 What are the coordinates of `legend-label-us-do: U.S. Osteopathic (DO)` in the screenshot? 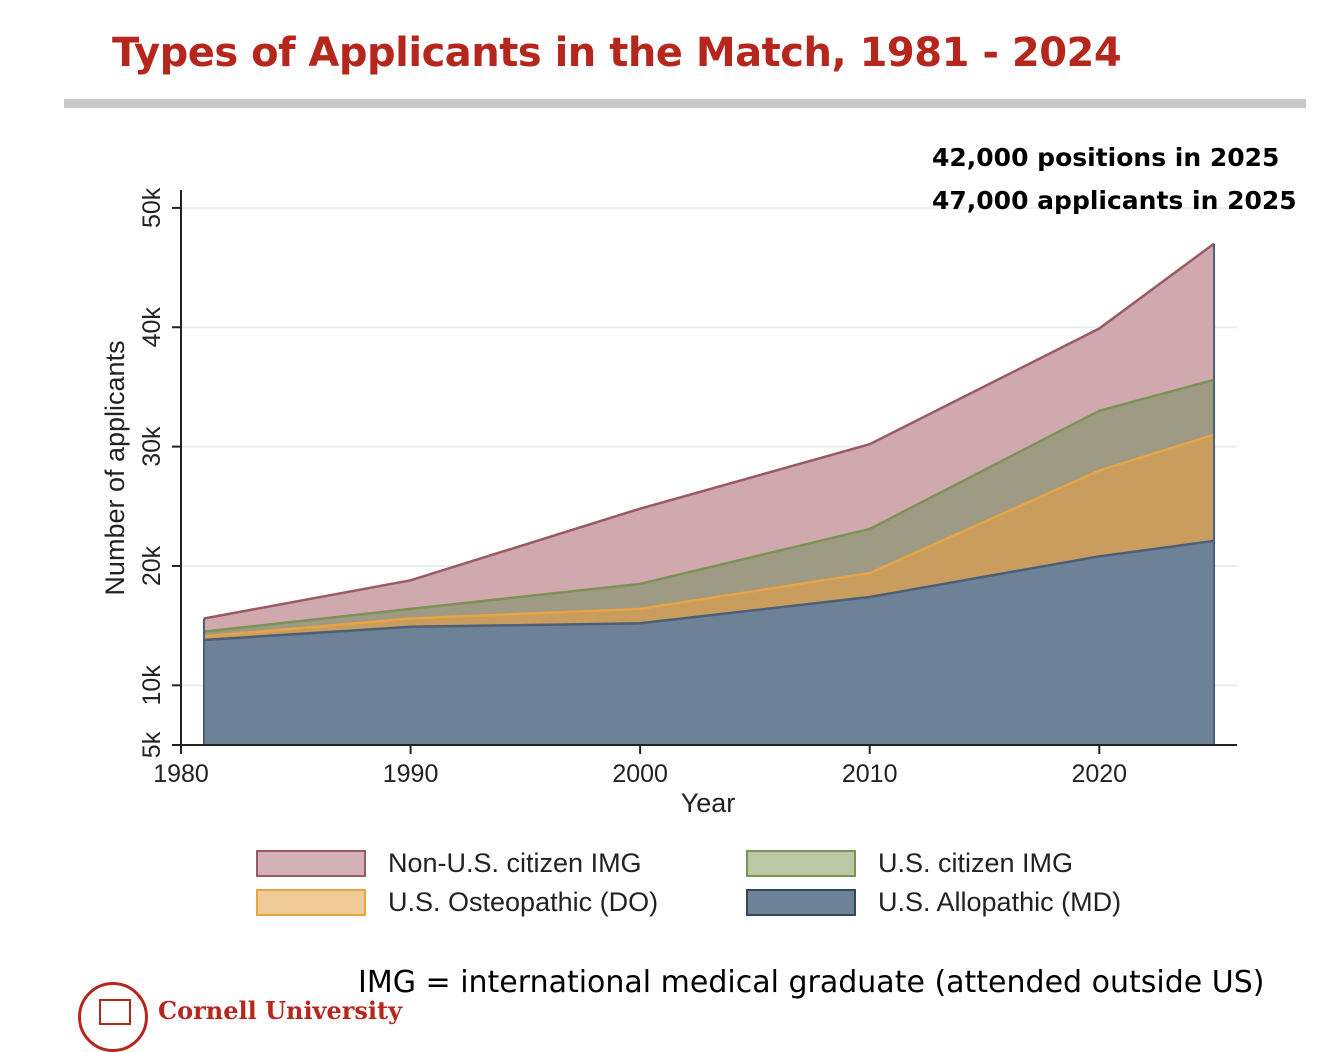 It's located at (523, 902).